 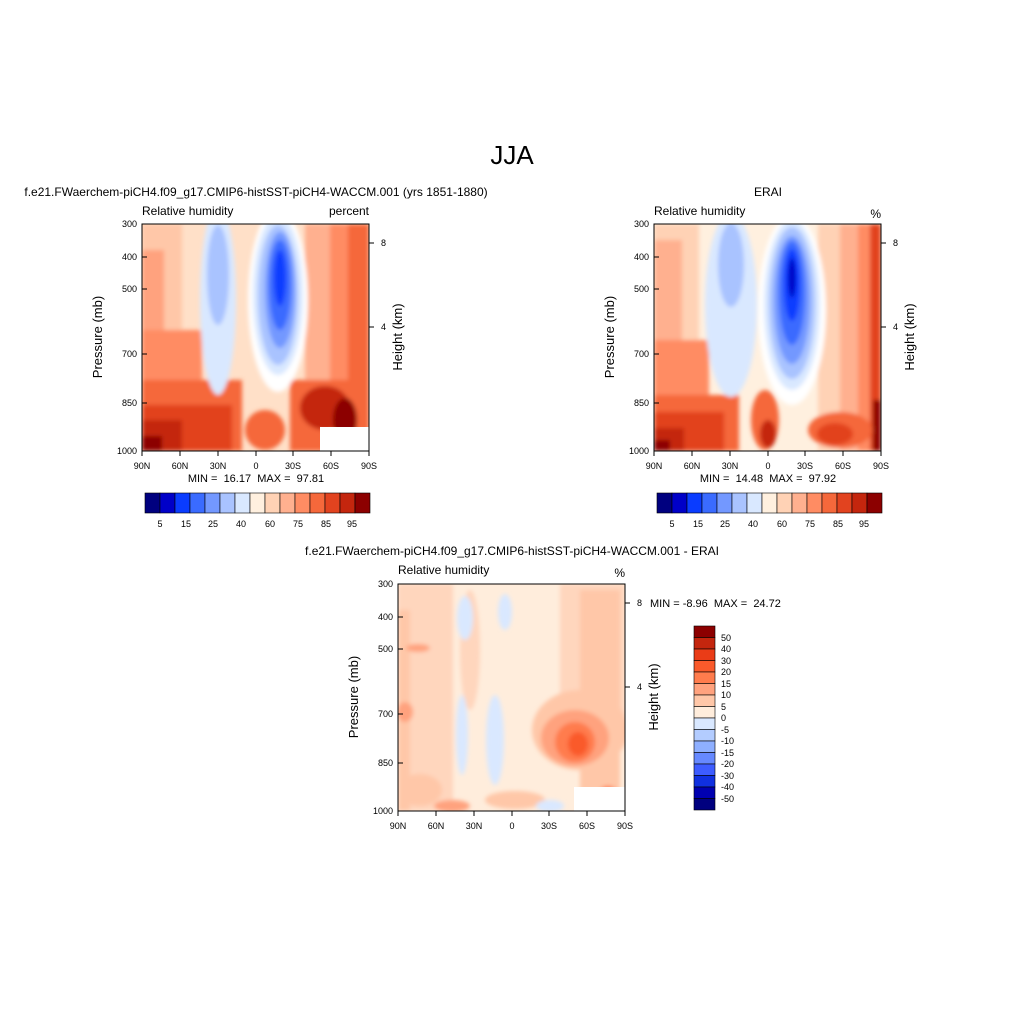 What do you see at coordinates (768, 479) in the screenshot?
I see `min-max-stats: MIN = 14.48 MAX = 97.92` at bounding box center [768, 479].